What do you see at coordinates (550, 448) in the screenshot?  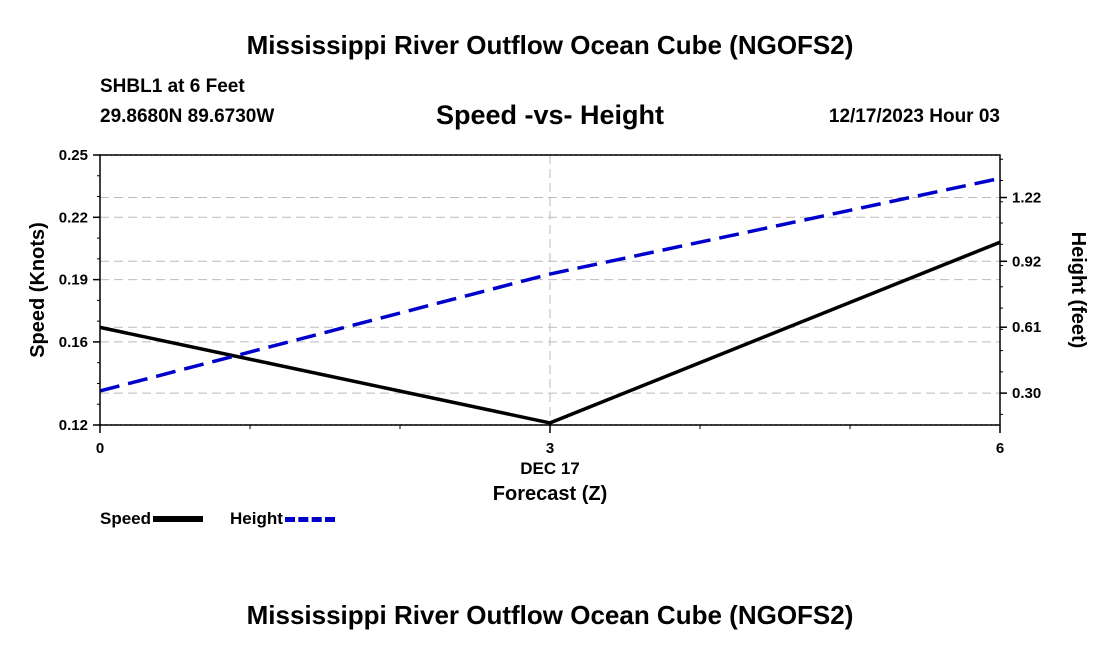 I see `x-tick-label: 3` at bounding box center [550, 448].